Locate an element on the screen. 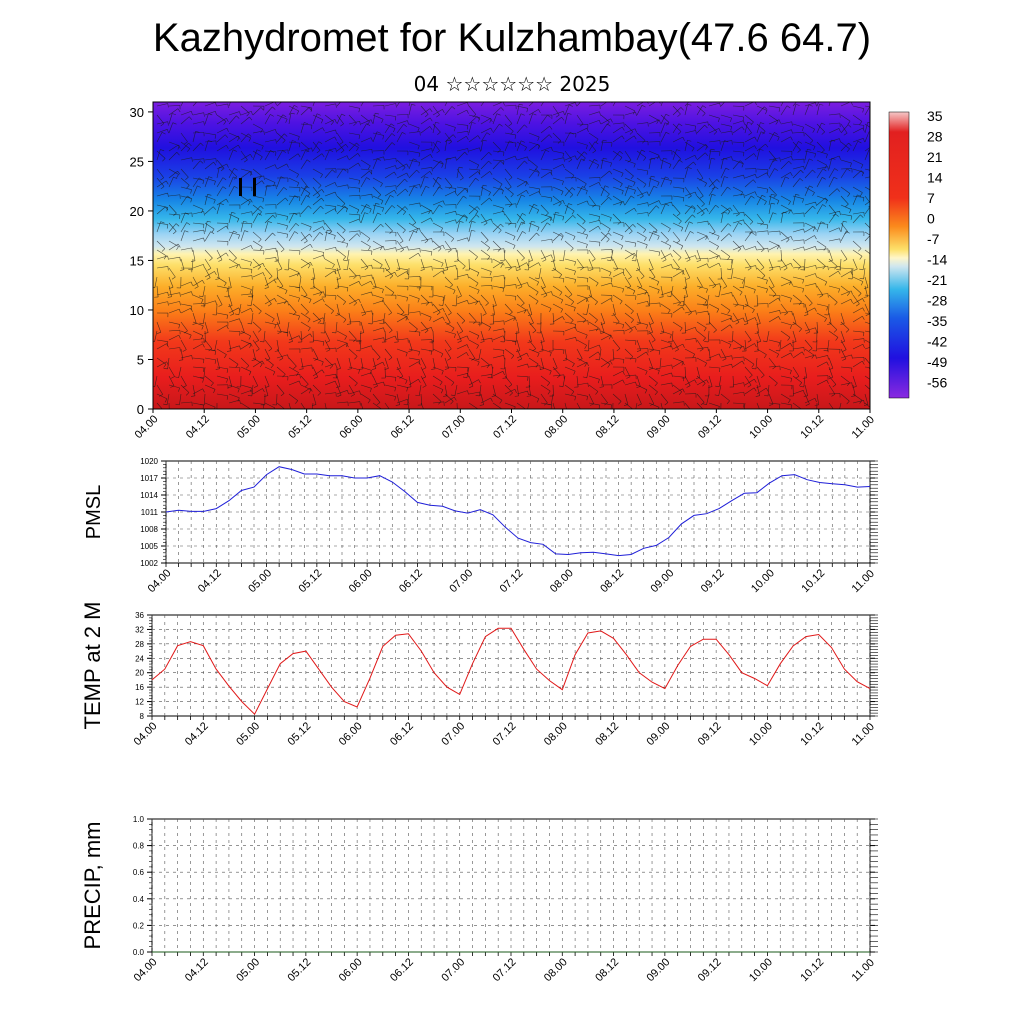  x-tick-label: 07.12 is located at coordinates (505, 970).